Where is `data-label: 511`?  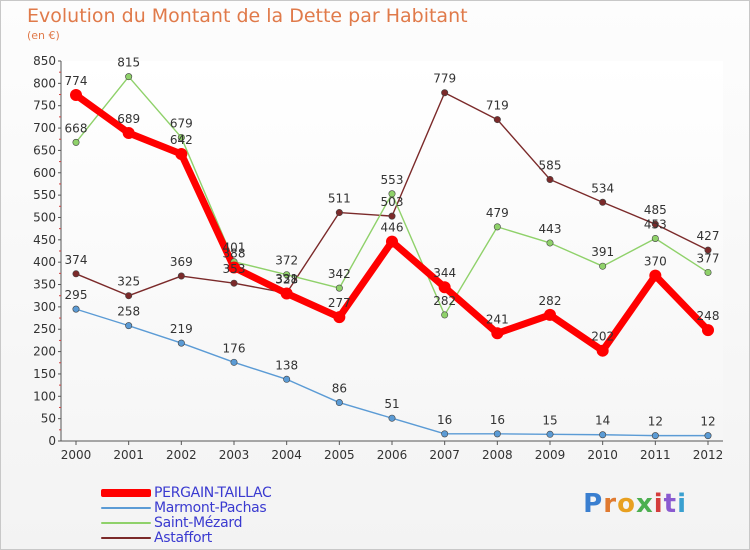
data-label: 511 is located at coordinates (339, 199).